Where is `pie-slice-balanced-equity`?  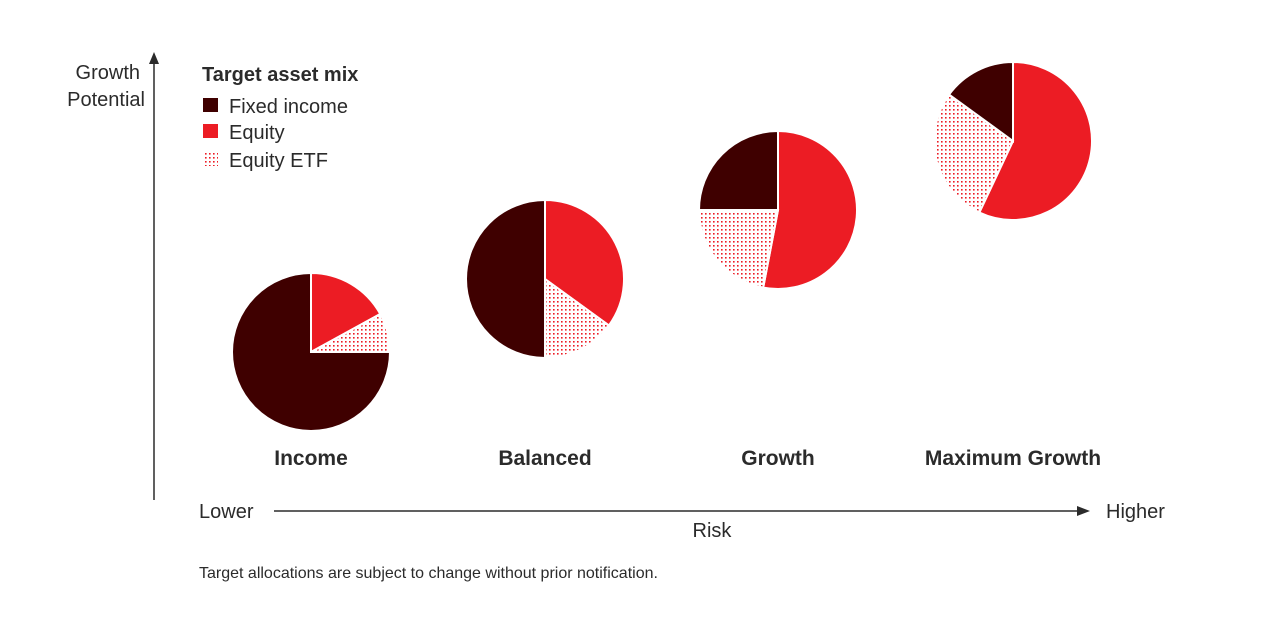
pie-slice-balanced-equity is located at coordinates (584, 262).